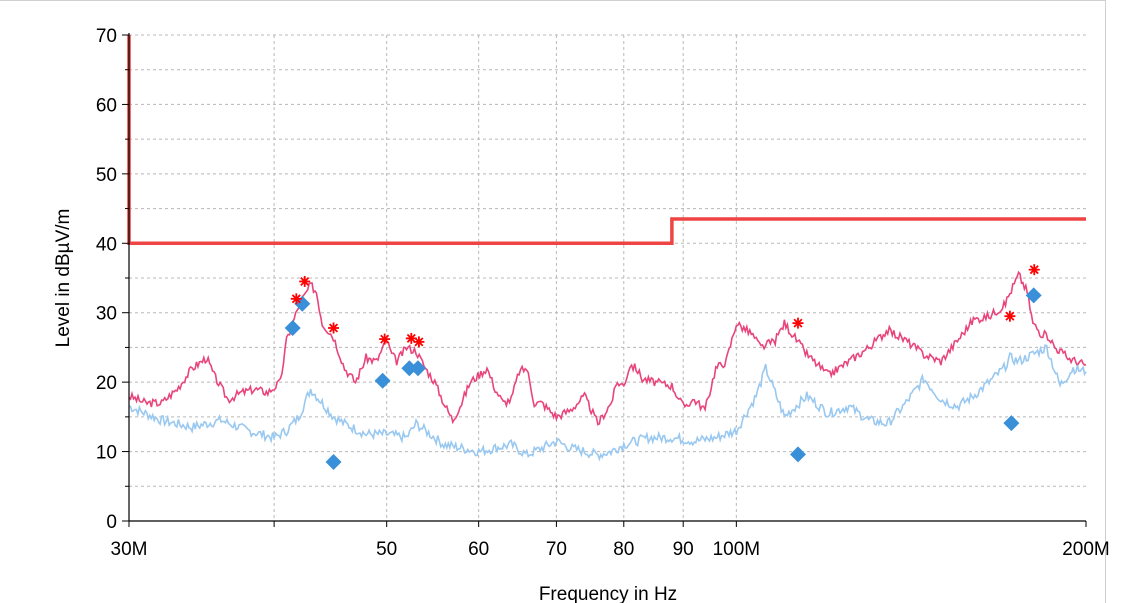 This screenshot has height=603, width=1133. What do you see at coordinates (1086, 549) in the screenshot?
I see `x-tick-label: 200M` at bounding box center [1086, 549].